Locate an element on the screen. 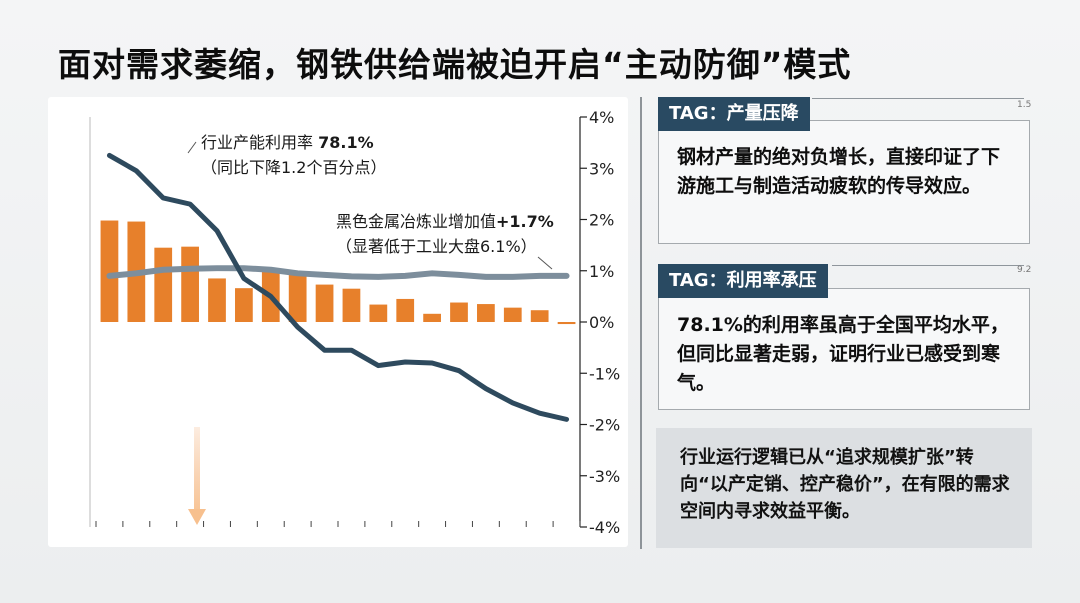 The width and height of the screenshot is (1080, 603). line-value-added is located at coordinates (338, 272).